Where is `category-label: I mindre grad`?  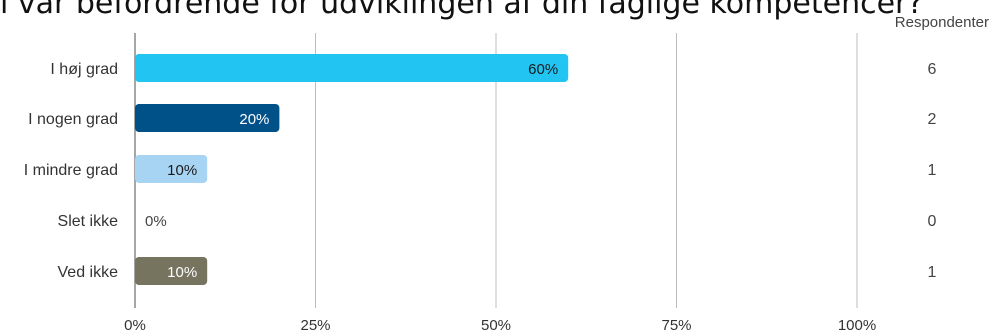
category-label: I mindre grad is located at coordinates (71, 170).